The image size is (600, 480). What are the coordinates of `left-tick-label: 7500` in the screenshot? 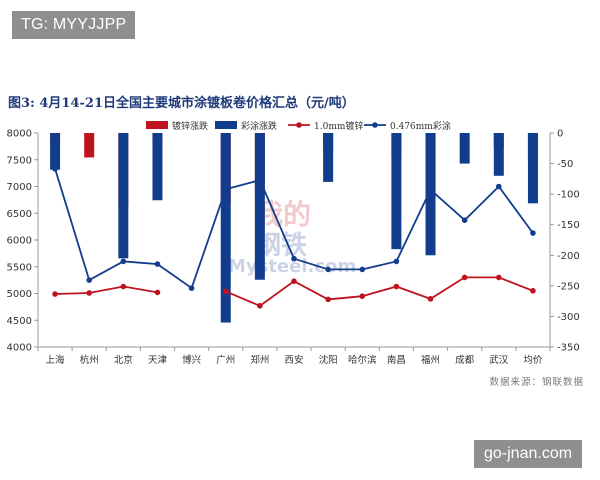 It's located at (19, 160).